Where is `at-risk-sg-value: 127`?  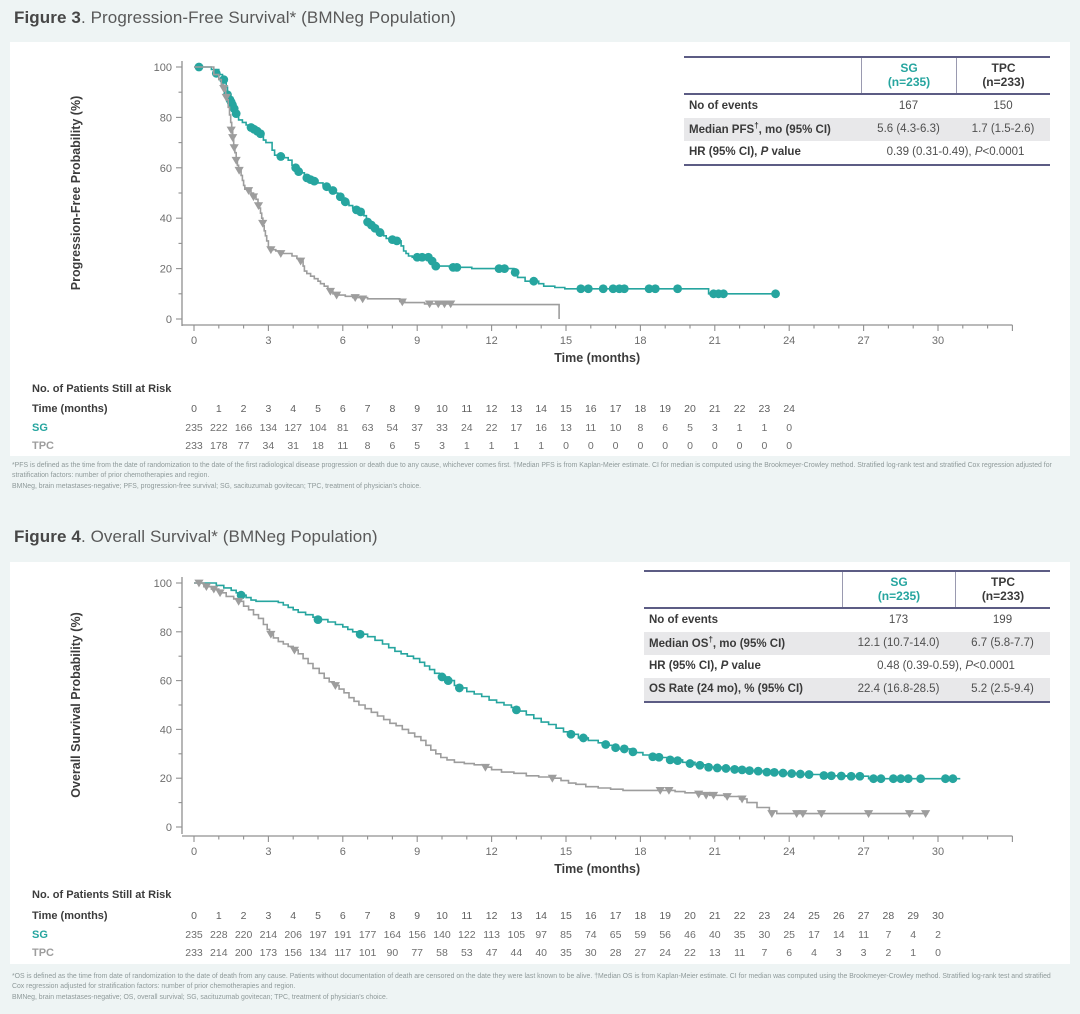 at-risk-sg-value: 127 is located at coordinates (293, 428).